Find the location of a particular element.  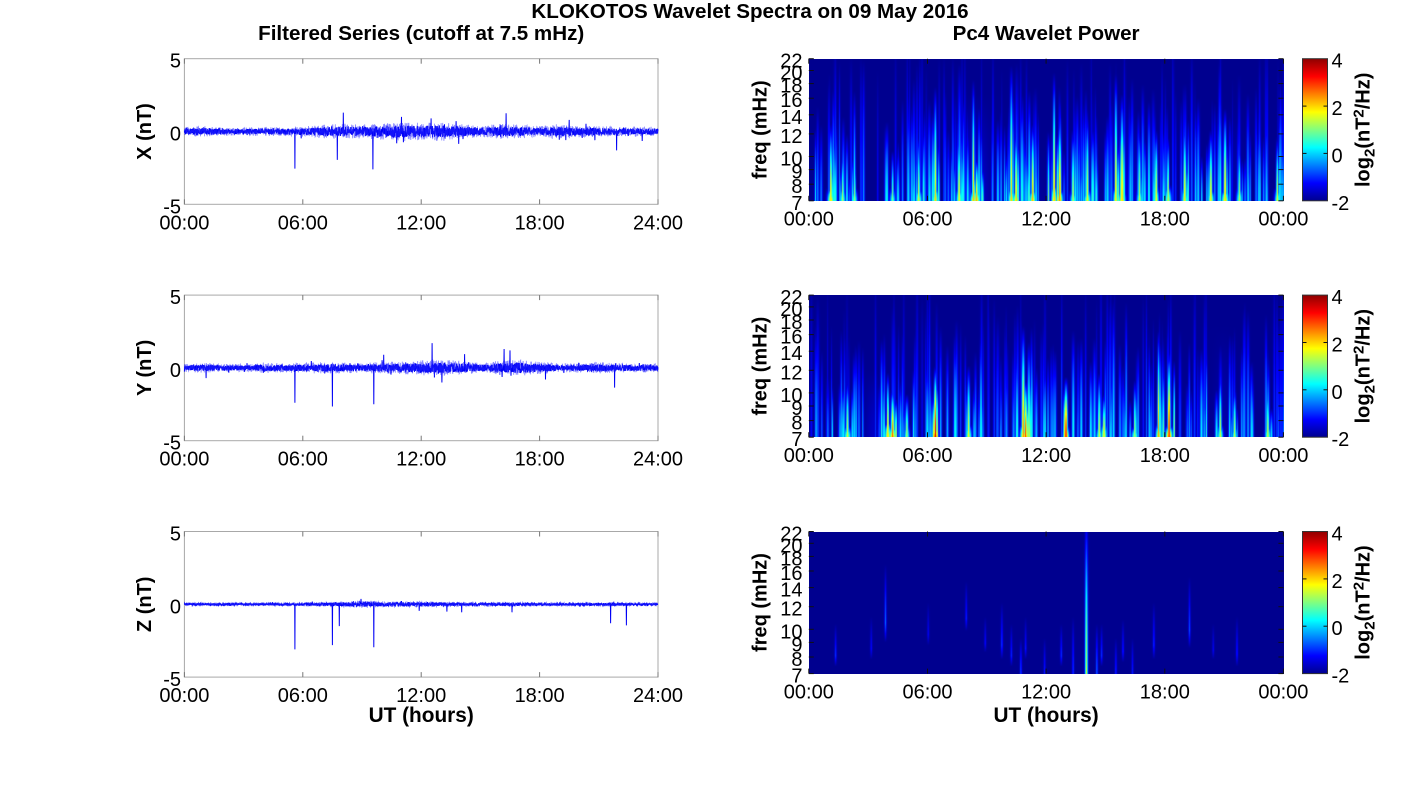

svg-text: X (nT) is located at coordinates (145, 131).